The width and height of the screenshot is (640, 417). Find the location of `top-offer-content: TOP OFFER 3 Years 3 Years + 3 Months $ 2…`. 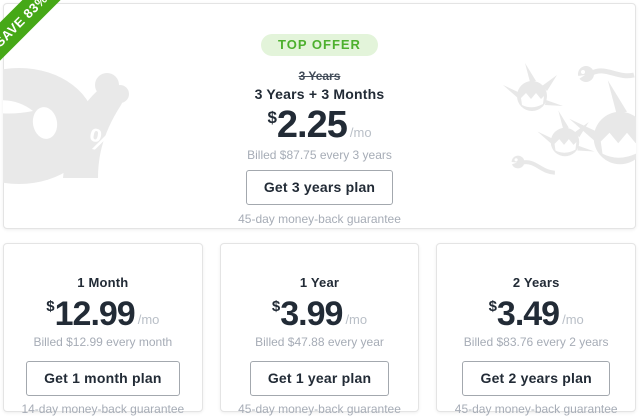

top-offer-content: TOP OFFER 3 Years 3 Years + 3 Months $ 2… is located at coordinates (319, 130).